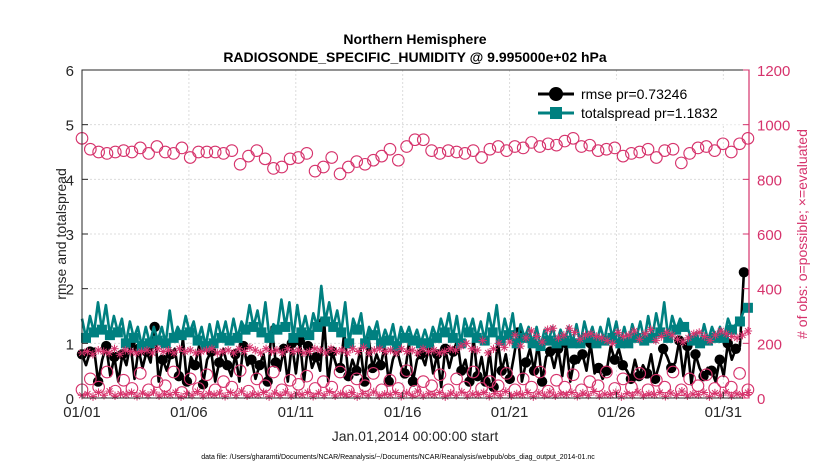 This screenshot has width=830, height=470. Describe the element at coordinates (802, 234) in the screenshot. I see `y-axis-label-right: # of obs: o=possible; ×=evaluated` at that location.